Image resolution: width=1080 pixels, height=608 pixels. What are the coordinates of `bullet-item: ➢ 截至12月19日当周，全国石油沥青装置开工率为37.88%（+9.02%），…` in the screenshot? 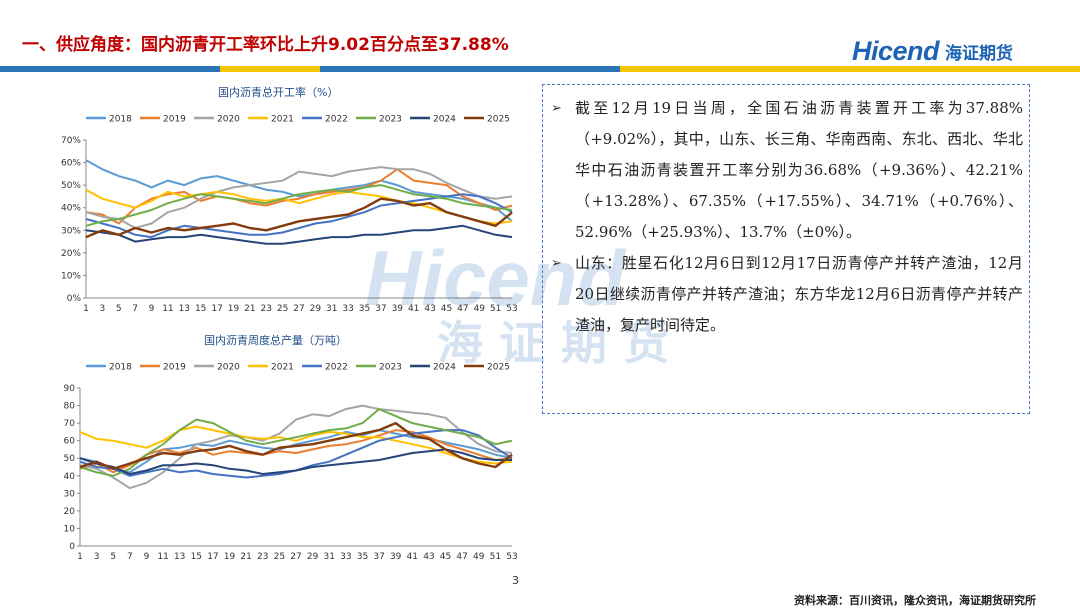 It's located at (787, 170).